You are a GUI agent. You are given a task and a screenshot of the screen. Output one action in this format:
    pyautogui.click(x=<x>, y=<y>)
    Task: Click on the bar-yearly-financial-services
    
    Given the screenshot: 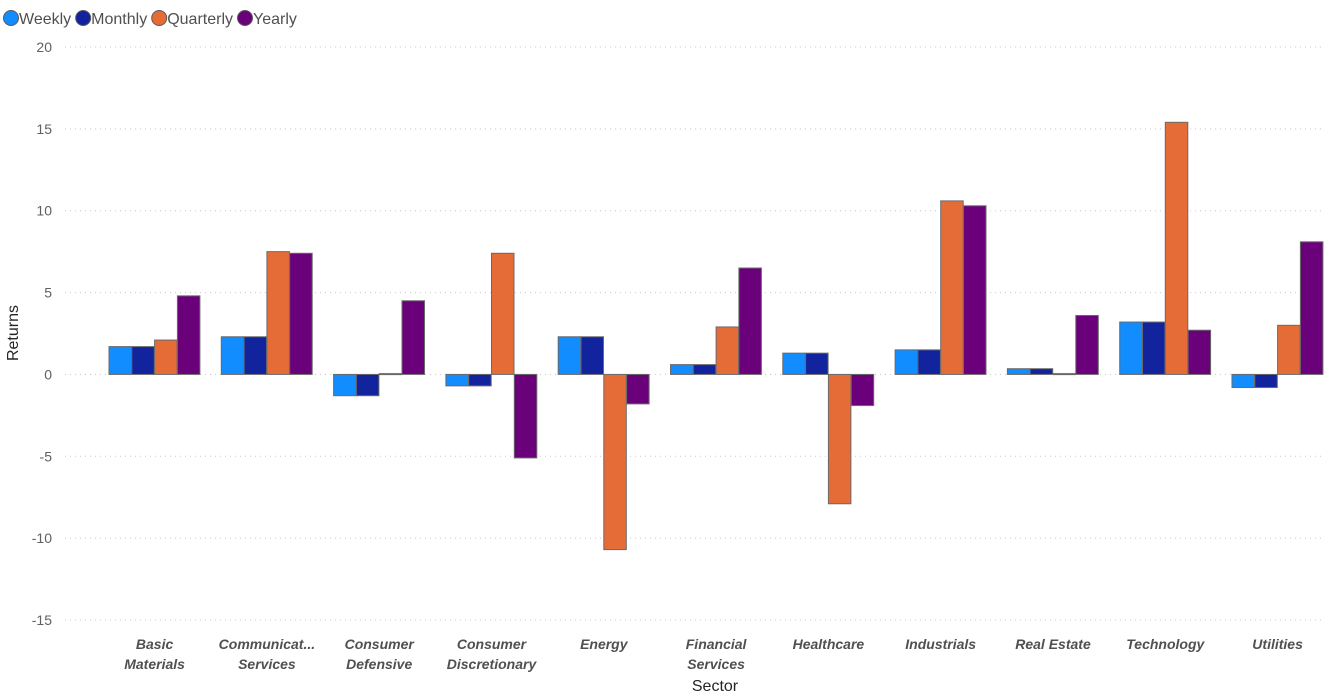 What is the action you would take?
    pyautogui.click(x=750, y=321)
    